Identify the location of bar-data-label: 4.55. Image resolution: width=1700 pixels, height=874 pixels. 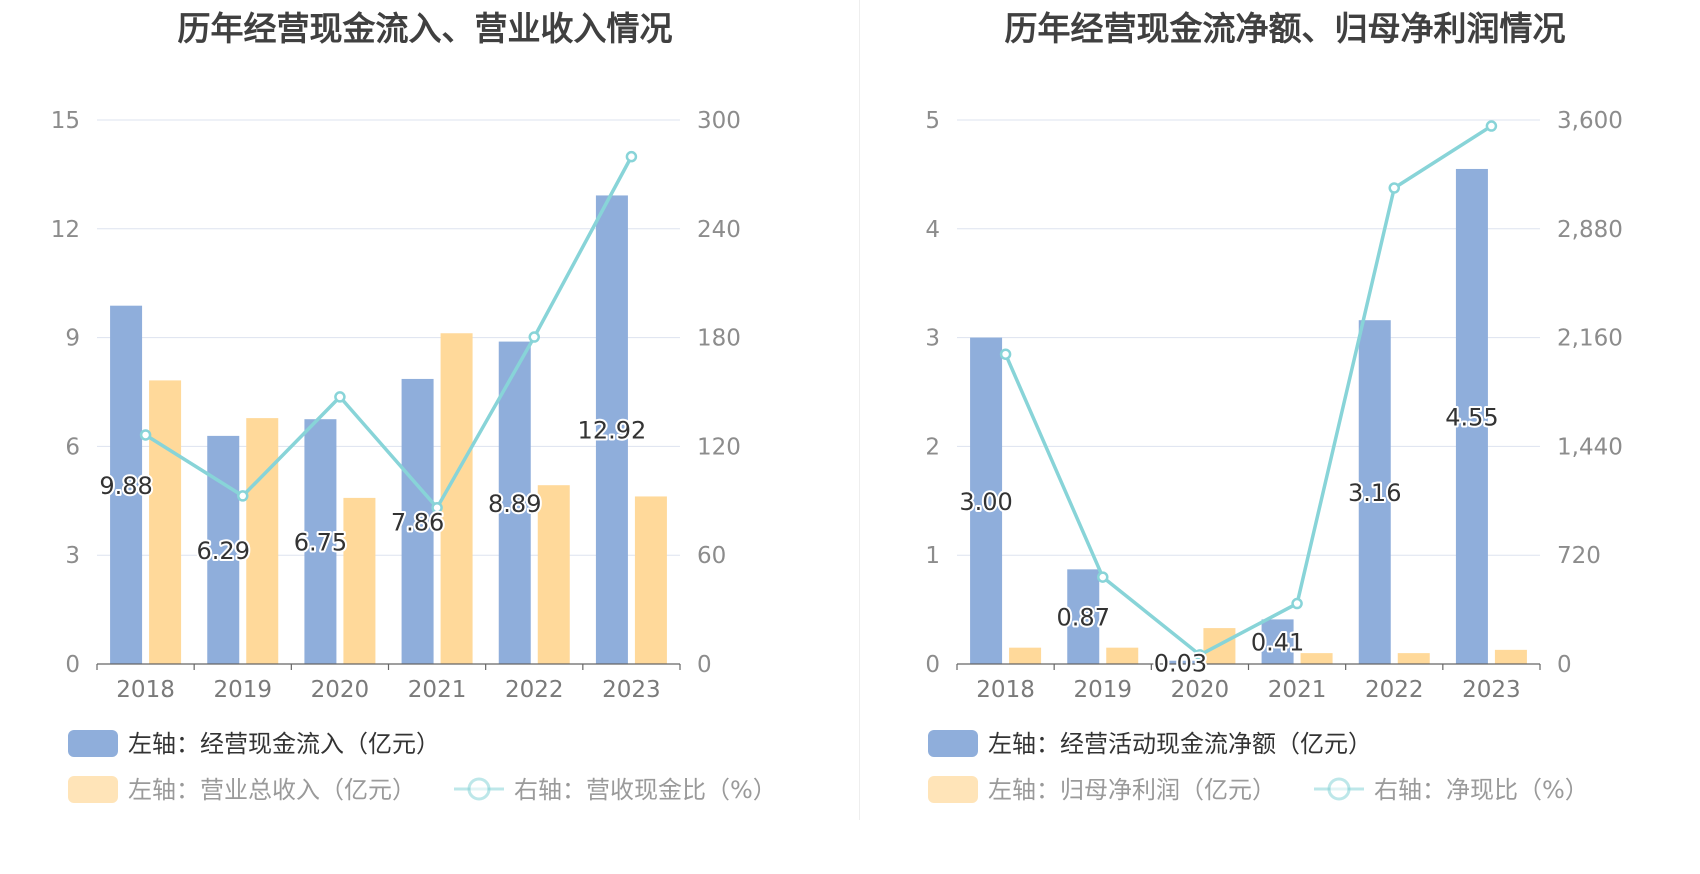
(1471, 417).